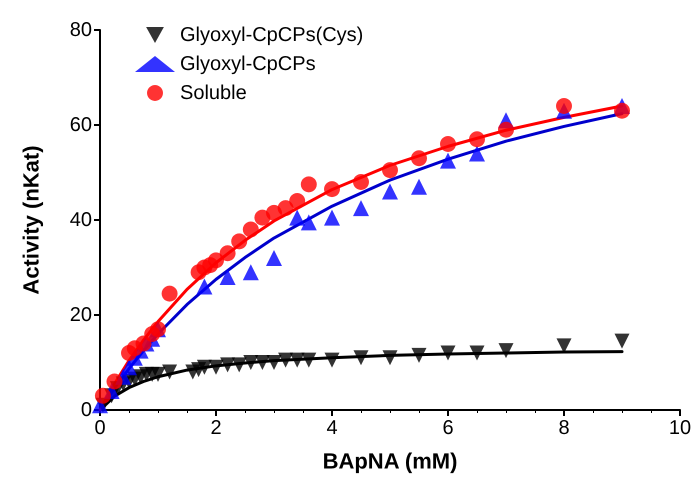 Image resolution: width=697 pixels, height=497 pixels. What do you see at coordinates (81, 125) in the screenshot?
I see `y-tick-label: 60` at bounding box center [81, 125].